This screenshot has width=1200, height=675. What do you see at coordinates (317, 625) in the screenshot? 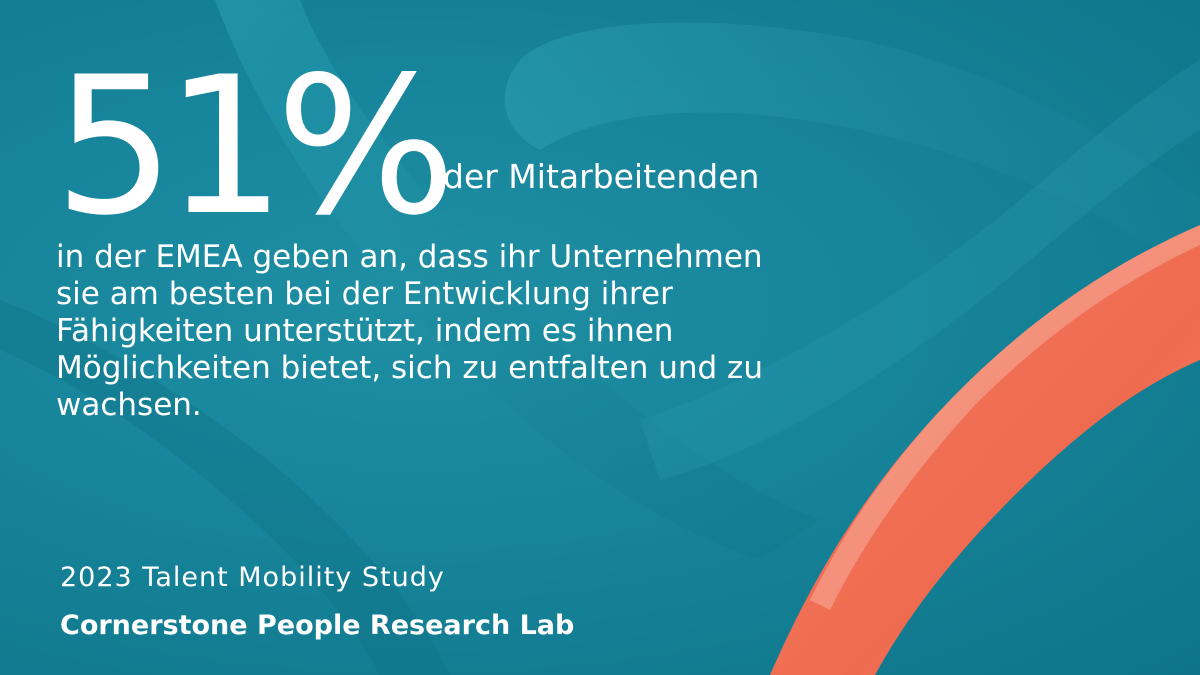
I see `source-lab-name: Cornerstone People Research Lab` at bounding box center [317, 625].